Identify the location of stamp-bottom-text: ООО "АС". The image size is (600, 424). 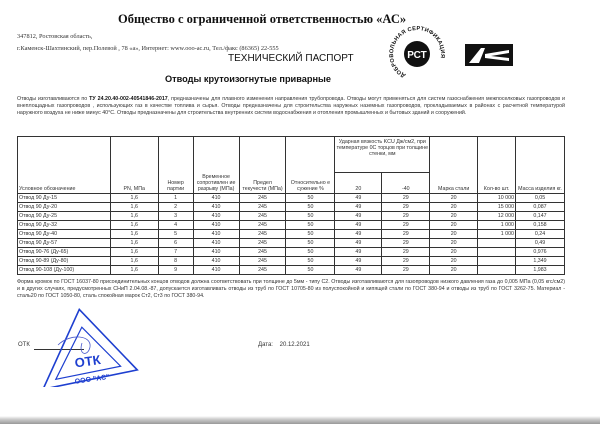
(91, 380).